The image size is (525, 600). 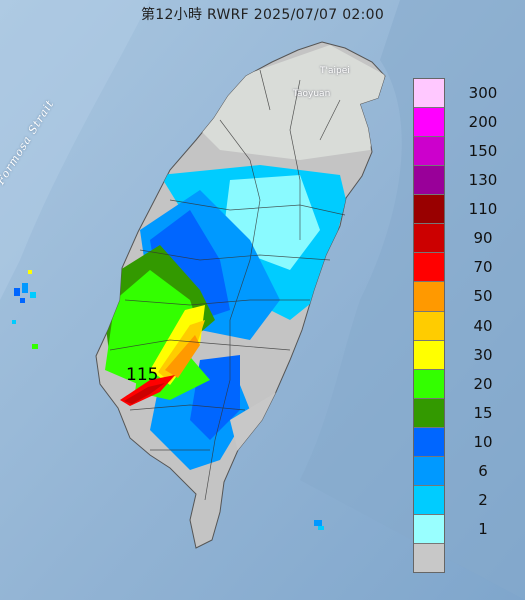 What do you see at coordinates (262, 15) in the screenshot?
I see `map-title: 第12小時 RWRF 2025/07/07 02:00` at bounding box center [262, 15].